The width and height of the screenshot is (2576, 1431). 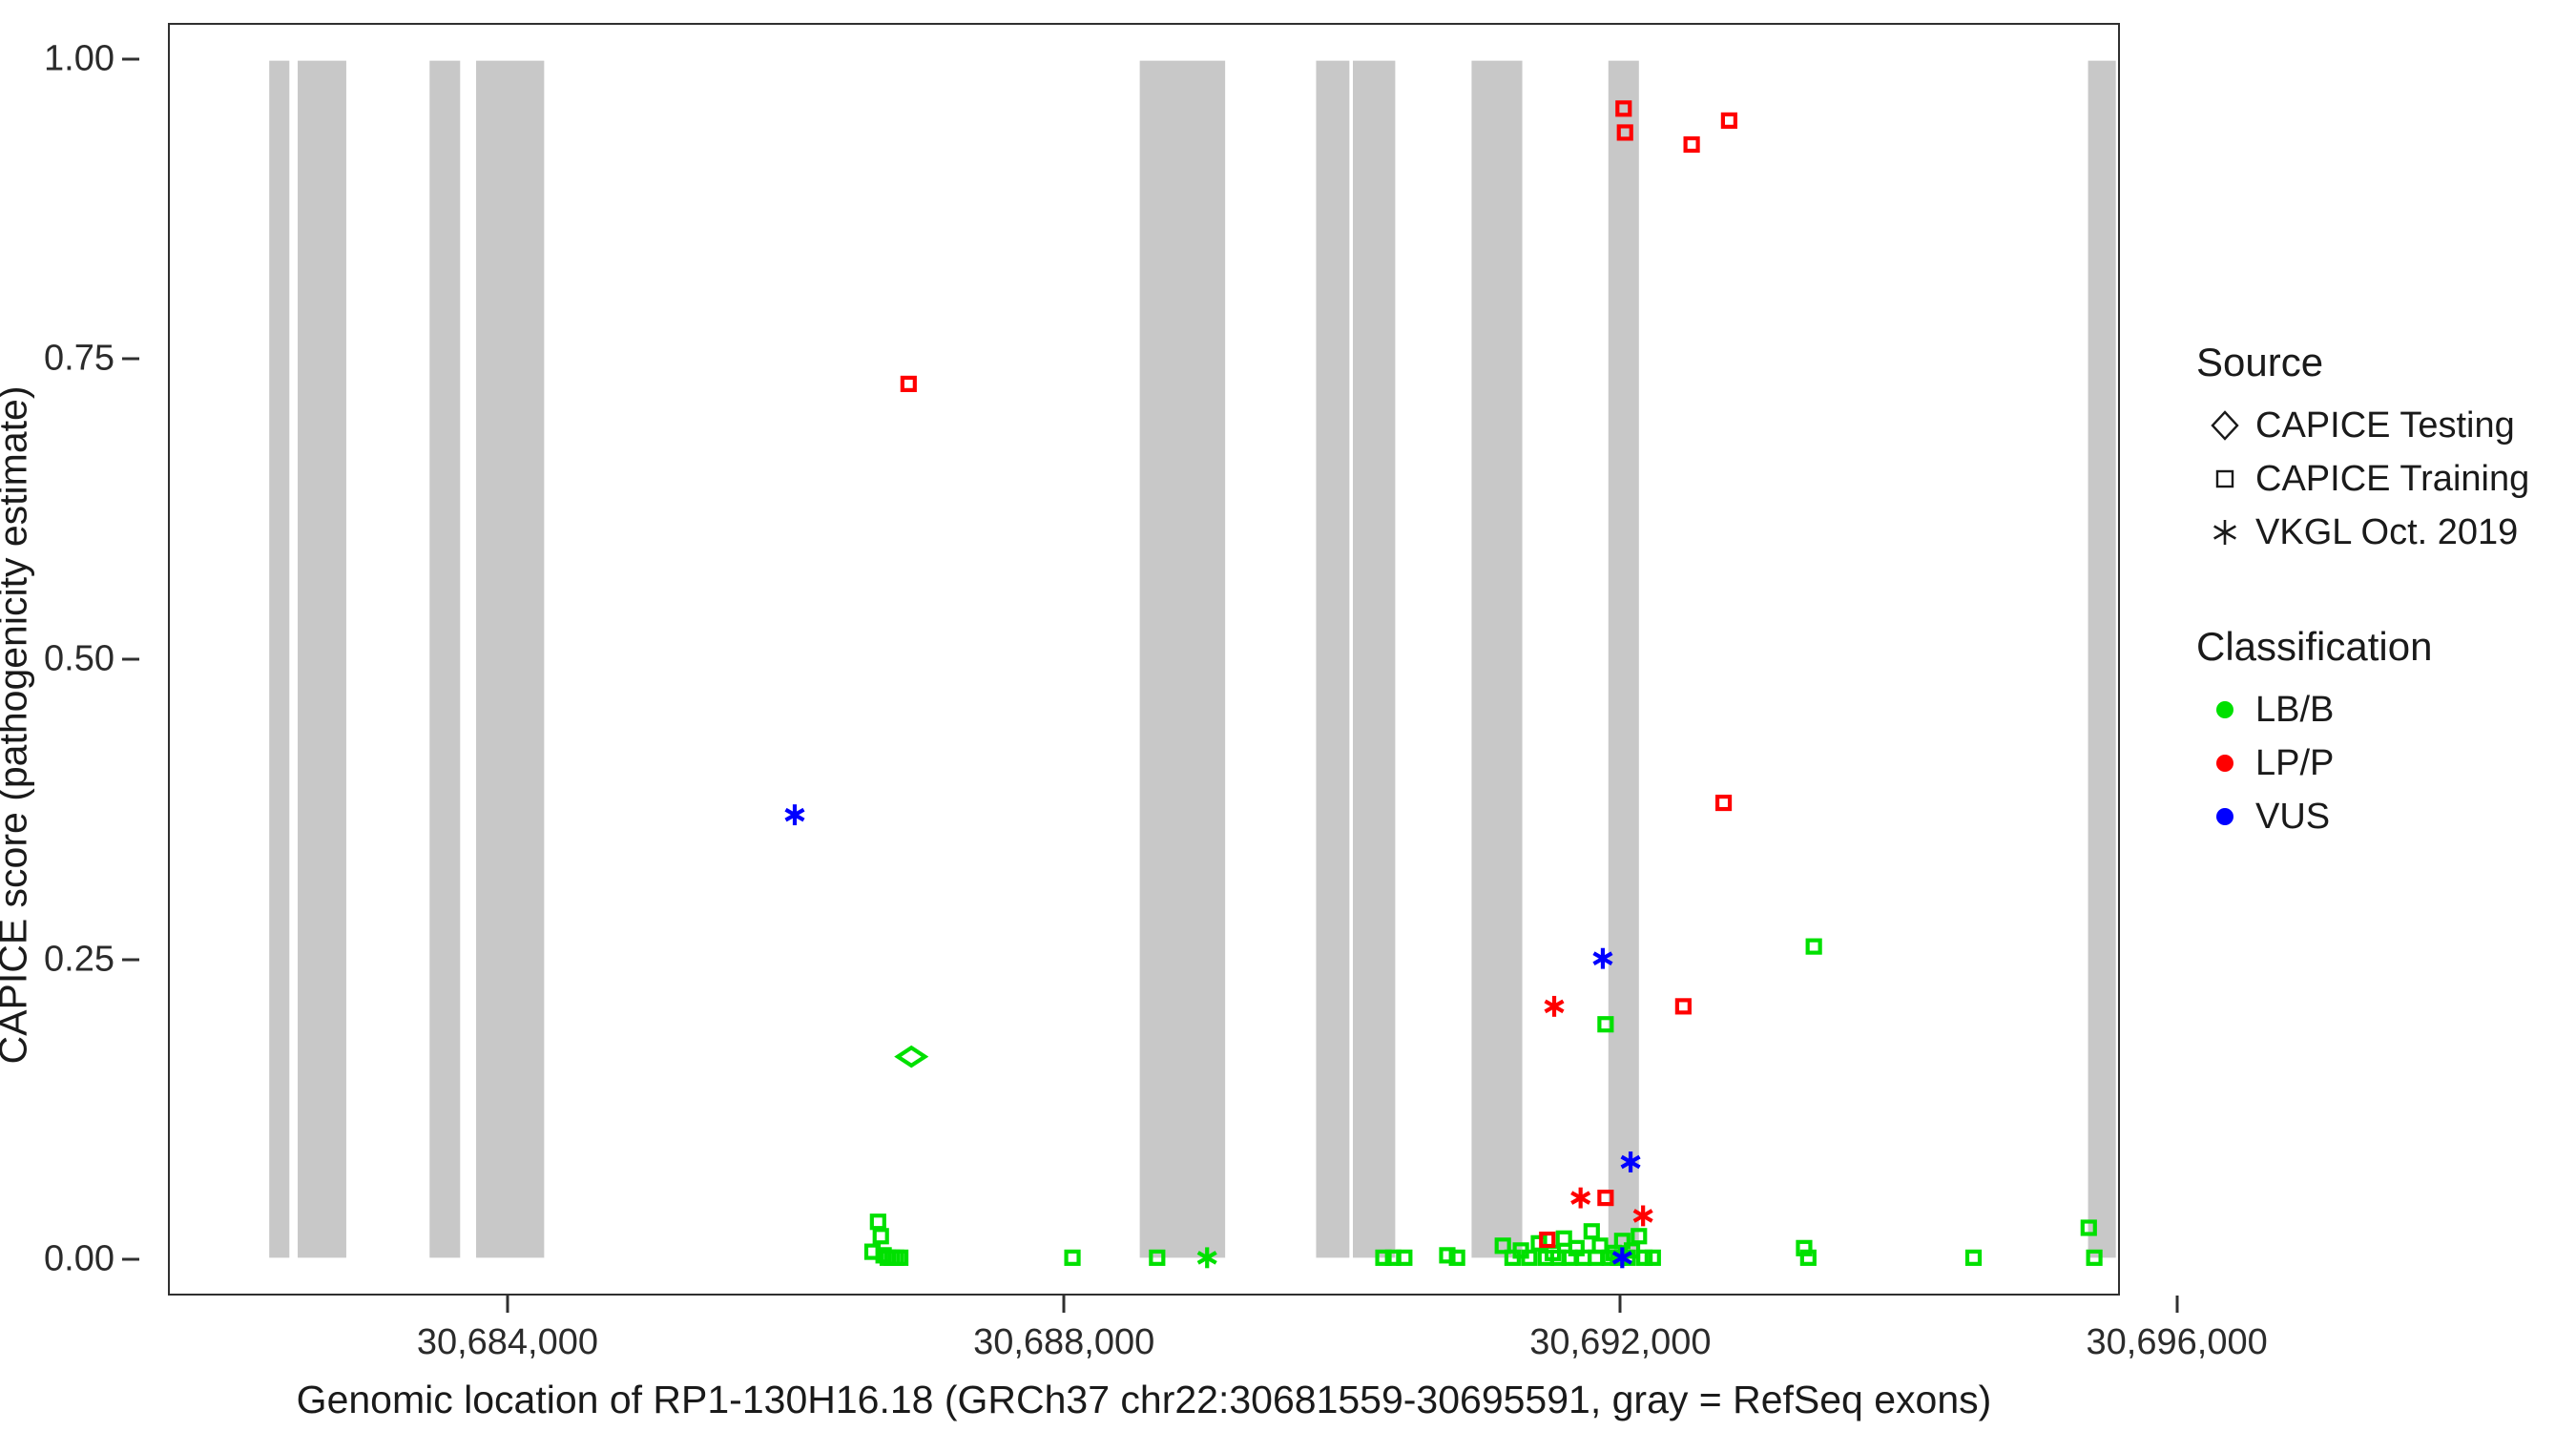 I want to click on legend-item-lbb: LB/B, so click(x=2375, y=710).